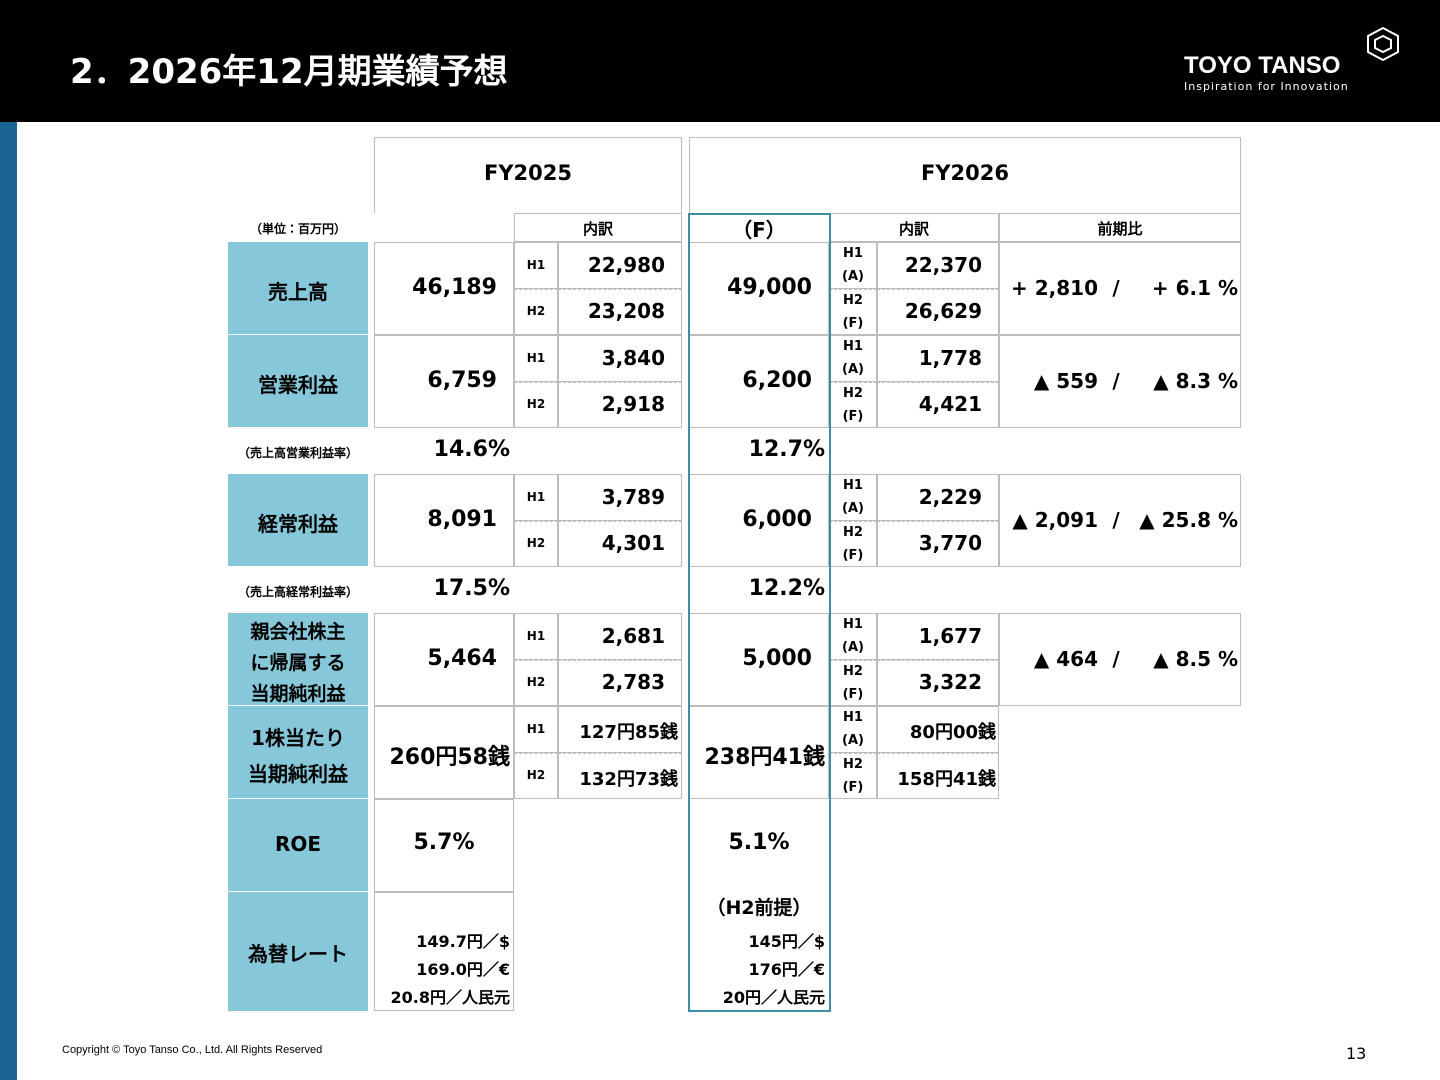  What do you see at coordinates (471, 450) in the screenshot?
I see `fy2025-margin: 14.6%` at bounding box center [471, 450].